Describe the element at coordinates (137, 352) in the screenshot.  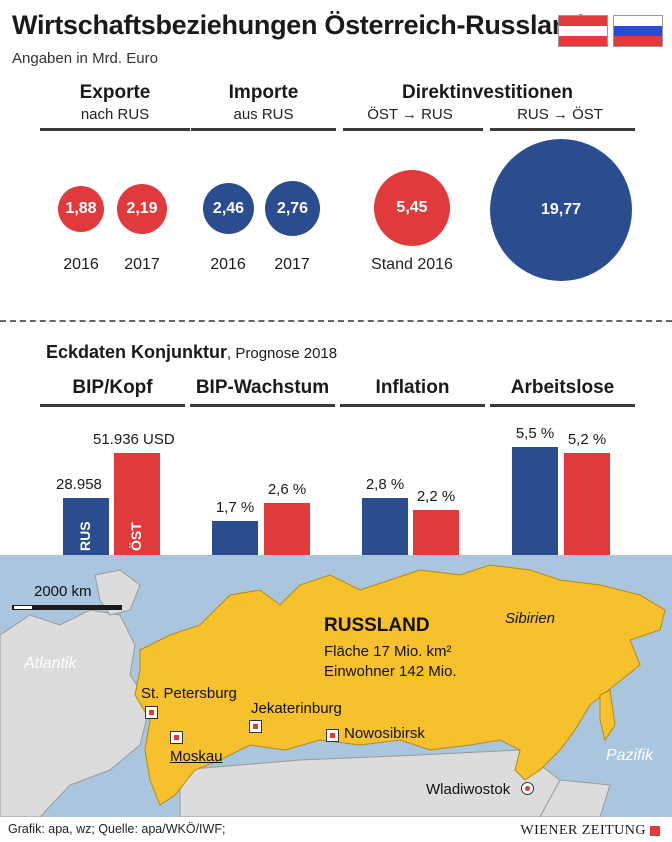
I see `konjunktur-title-text: Eckdaten Konjunktur` at that location.